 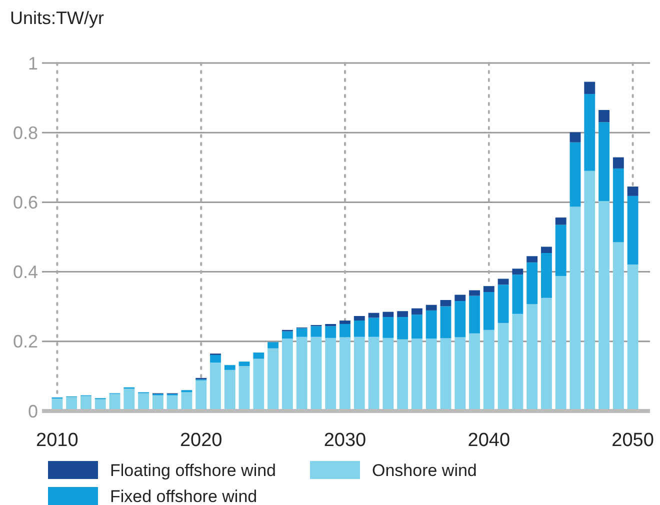 I want to click on y-tick-label: 0, so click(x=33, y=411).